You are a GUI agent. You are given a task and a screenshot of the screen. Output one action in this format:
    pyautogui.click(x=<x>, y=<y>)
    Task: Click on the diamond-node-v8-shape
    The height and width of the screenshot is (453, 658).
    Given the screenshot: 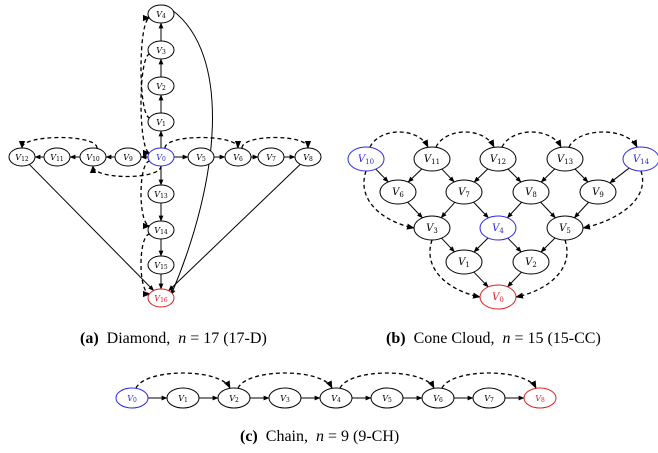 What is the action you would take?
    pyautogui.click(x=308, y=157)
    